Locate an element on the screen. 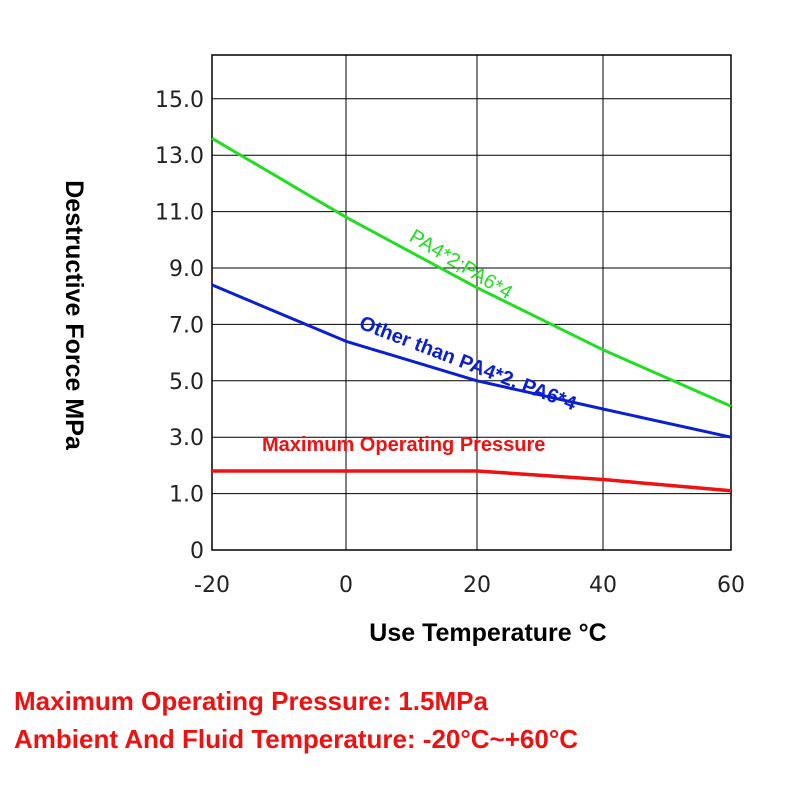 This screenshot has height=800, width=800. y-tick-label: 1.0 is located at coordinates (186, 495).